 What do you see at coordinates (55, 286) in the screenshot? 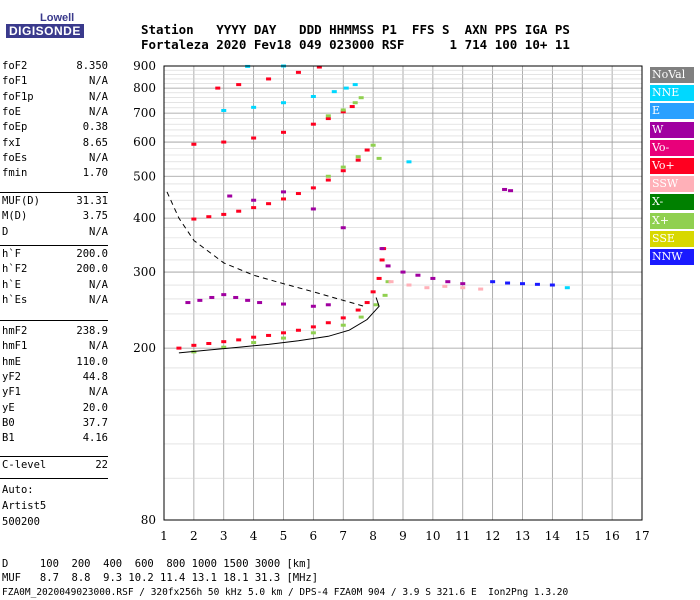
I see `param-row: h`E N/A` at bounding box center [55, 286].